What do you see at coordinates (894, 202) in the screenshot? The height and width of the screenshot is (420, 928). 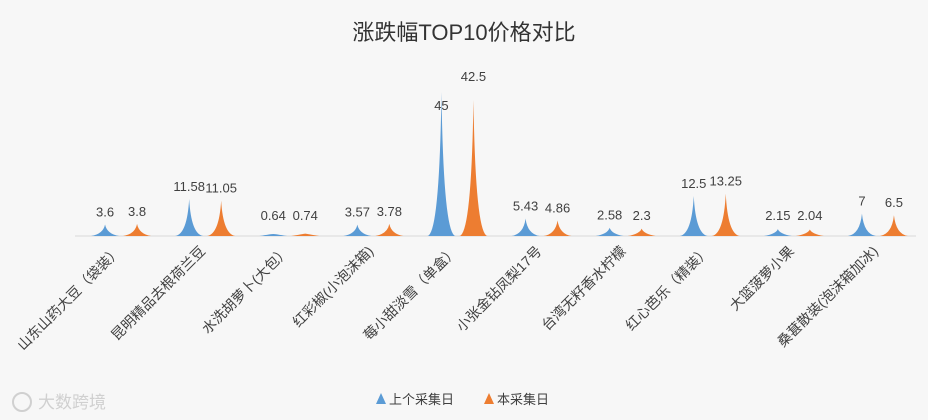 I see `value-label-series-1-9: 6.5` at bounding box center [894, 202].